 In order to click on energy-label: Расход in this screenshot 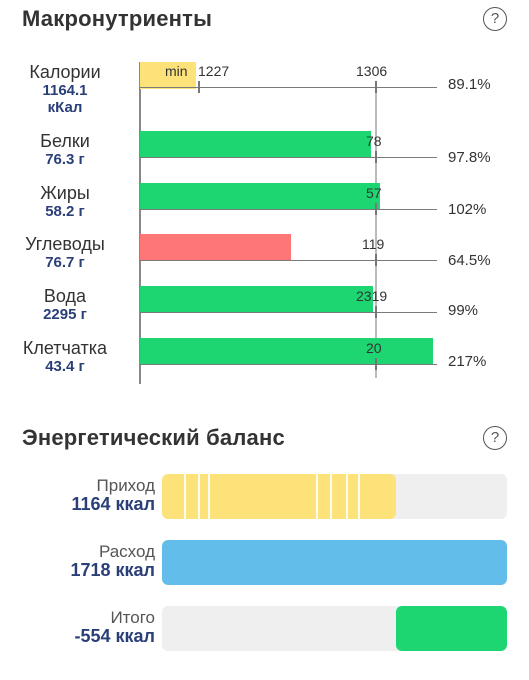, I will do `click(126, 551)`.